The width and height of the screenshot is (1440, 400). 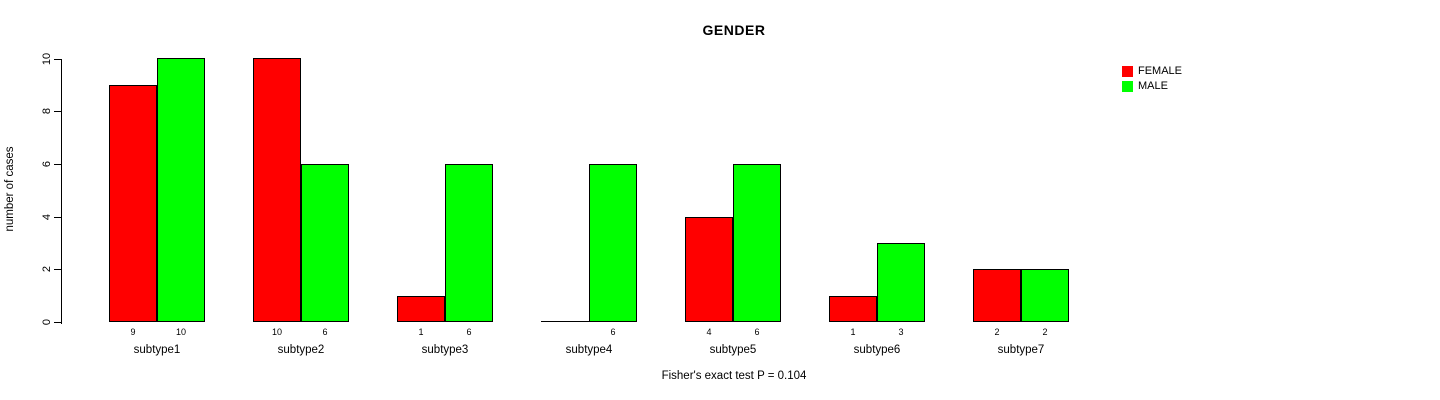 I want to click on legend-label-male: MALE, so click(x=1153, y=86).